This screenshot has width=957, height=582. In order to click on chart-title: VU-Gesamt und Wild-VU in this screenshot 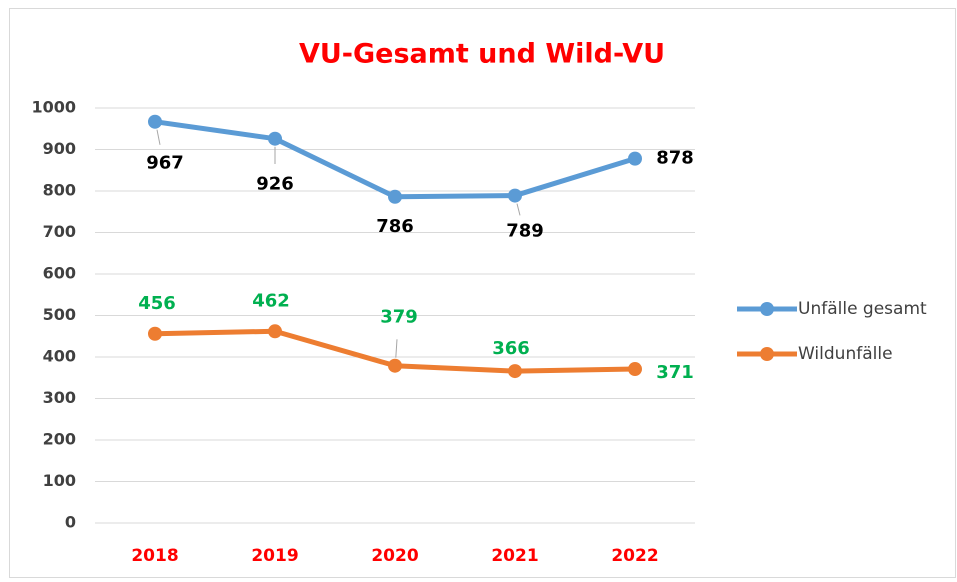, I will do `click(482, 54)`.